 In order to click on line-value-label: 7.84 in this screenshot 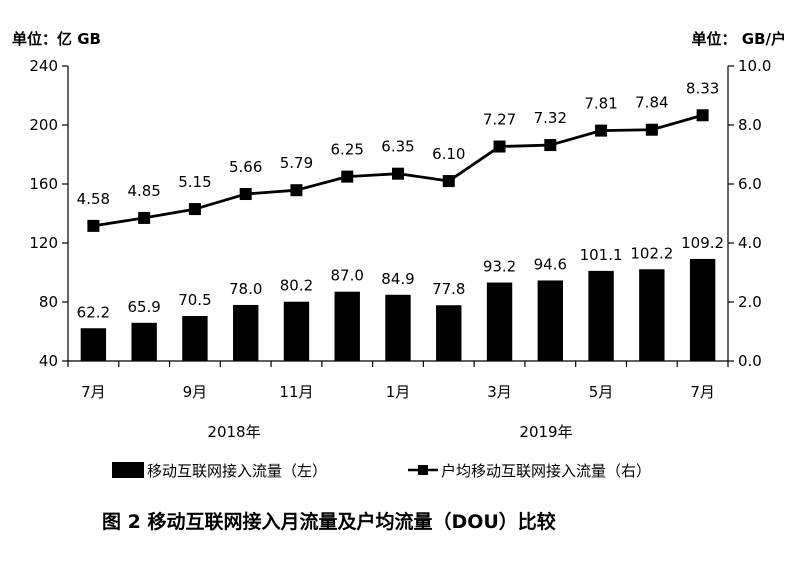, I will do `click(651, 103)`.